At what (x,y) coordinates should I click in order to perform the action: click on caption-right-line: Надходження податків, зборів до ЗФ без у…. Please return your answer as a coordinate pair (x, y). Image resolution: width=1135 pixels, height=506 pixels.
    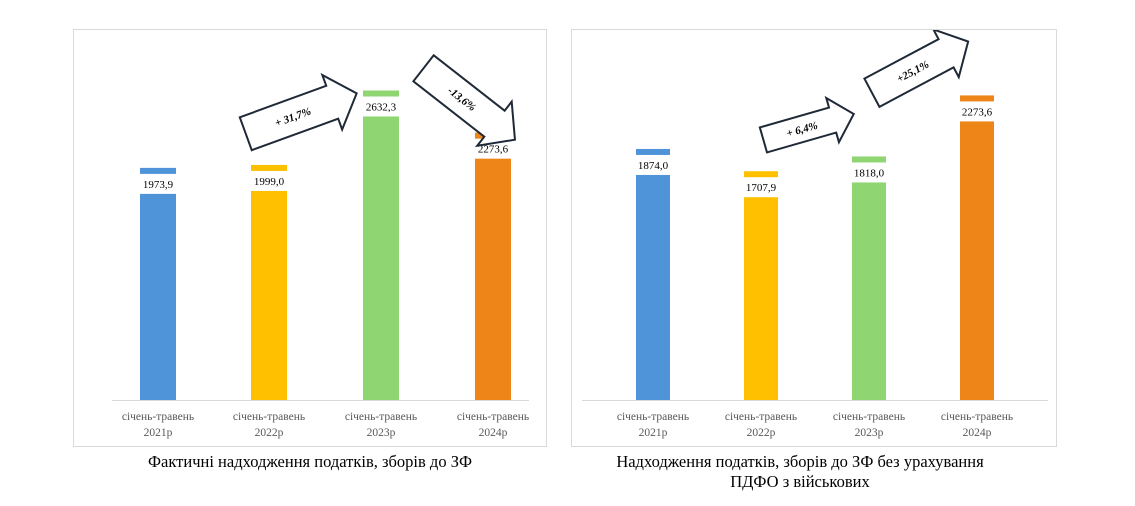
    Looking at the image, I should click on (800, 461).